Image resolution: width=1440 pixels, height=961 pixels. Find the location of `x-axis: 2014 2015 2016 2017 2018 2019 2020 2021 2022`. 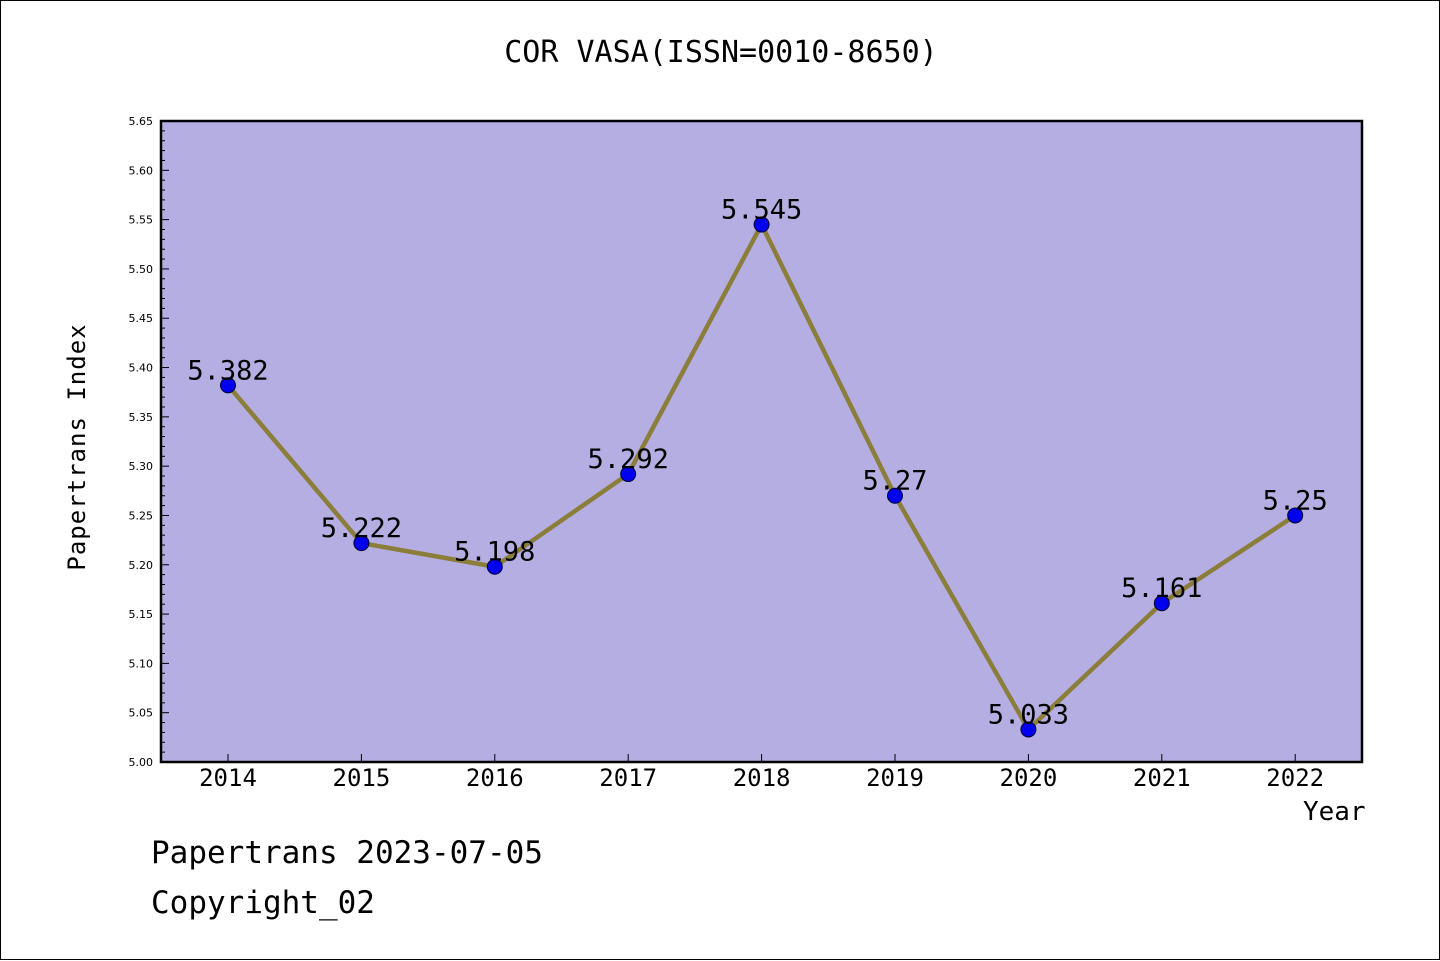

x-axis: 2014 2015 2016 2017 2018 2019 2020 2021 2022 is located at coordinates (761, 773).